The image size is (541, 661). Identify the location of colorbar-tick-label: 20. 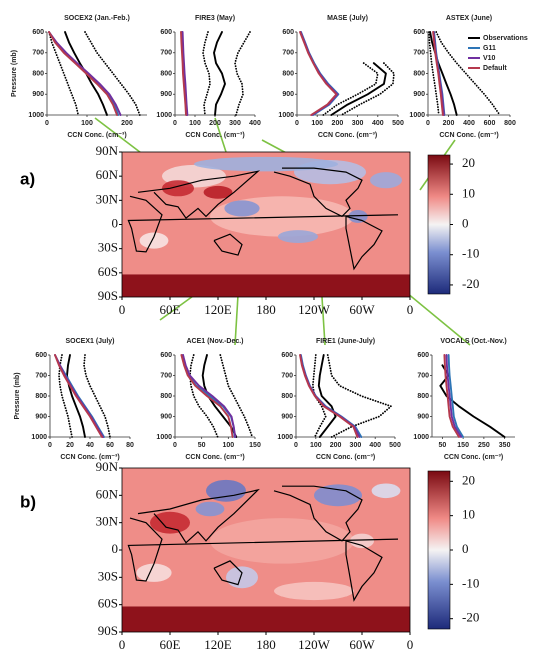
(468, 479).